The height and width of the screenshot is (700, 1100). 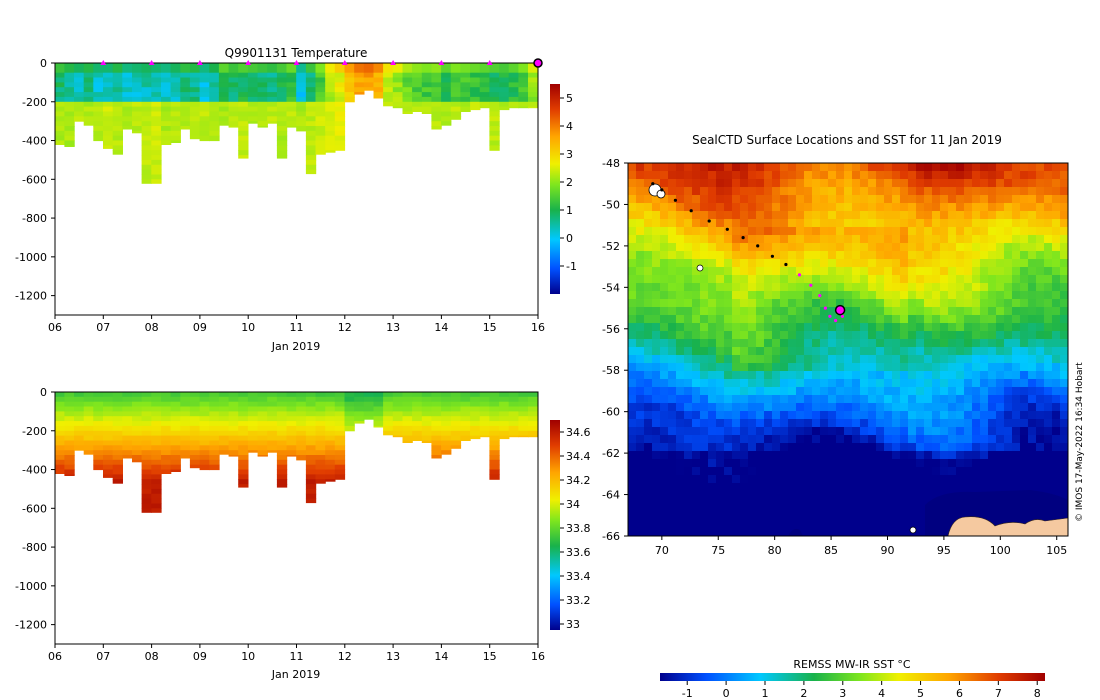 I want to click on x-tick-label: 14, so click(x=441, y=327).